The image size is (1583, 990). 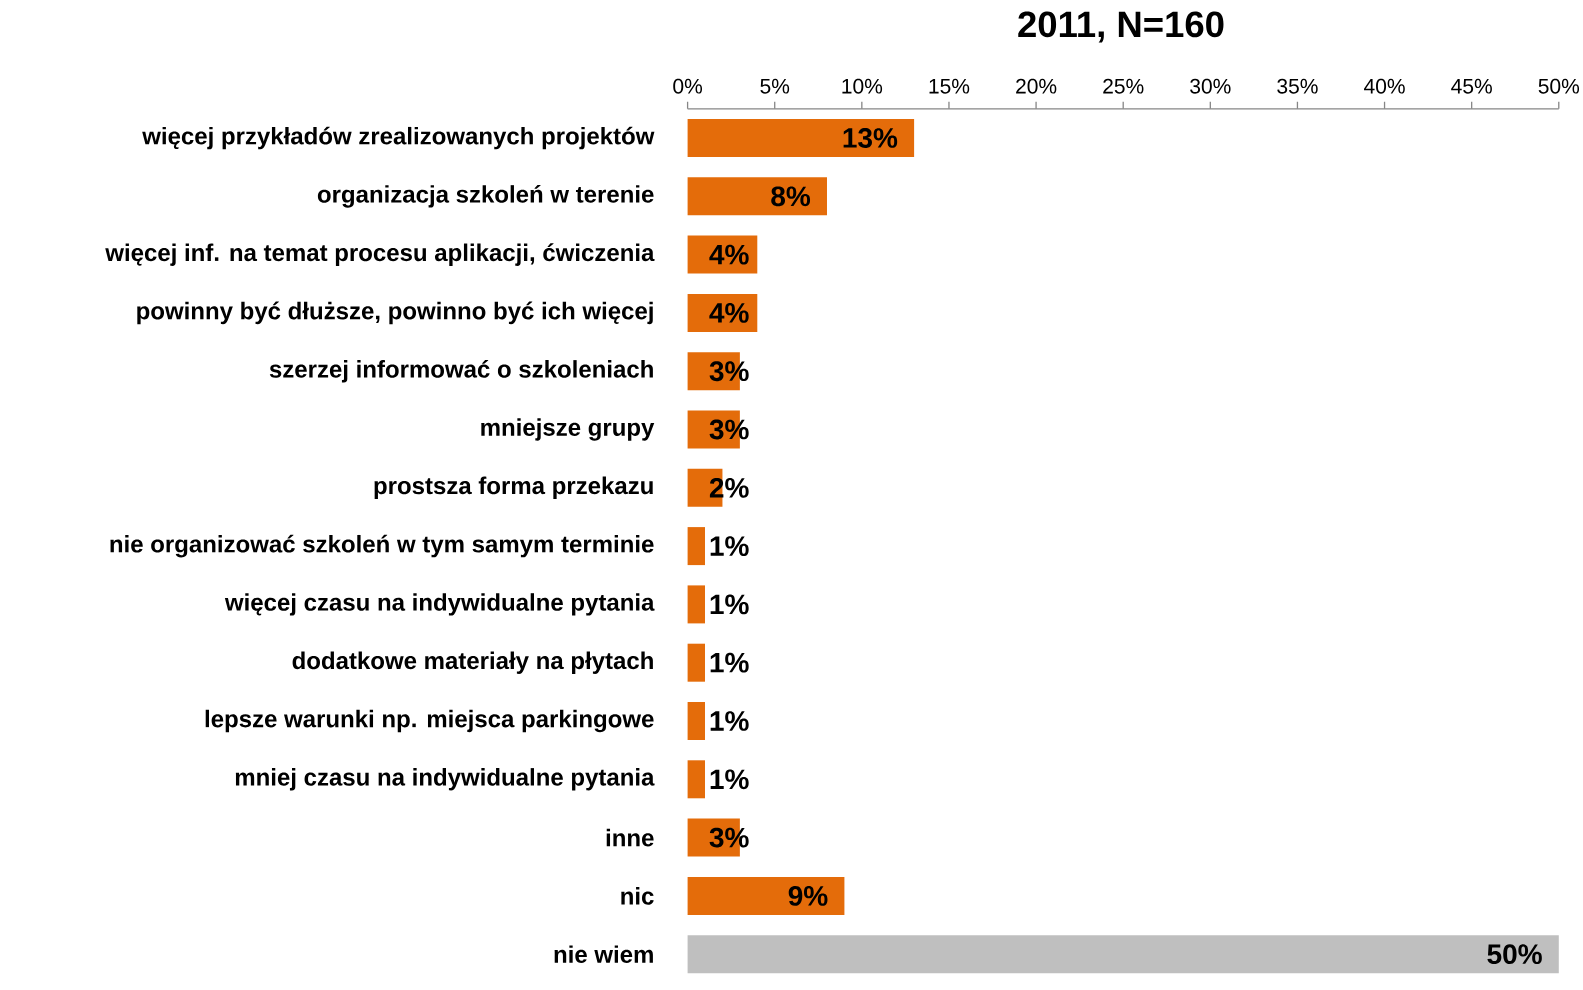 What do you see at coordinates (395, 313) in the screenshot?
I see `y-tick-label: powinny być dłuższe, powinno być ich więcej` at bounding box center [395, 313].